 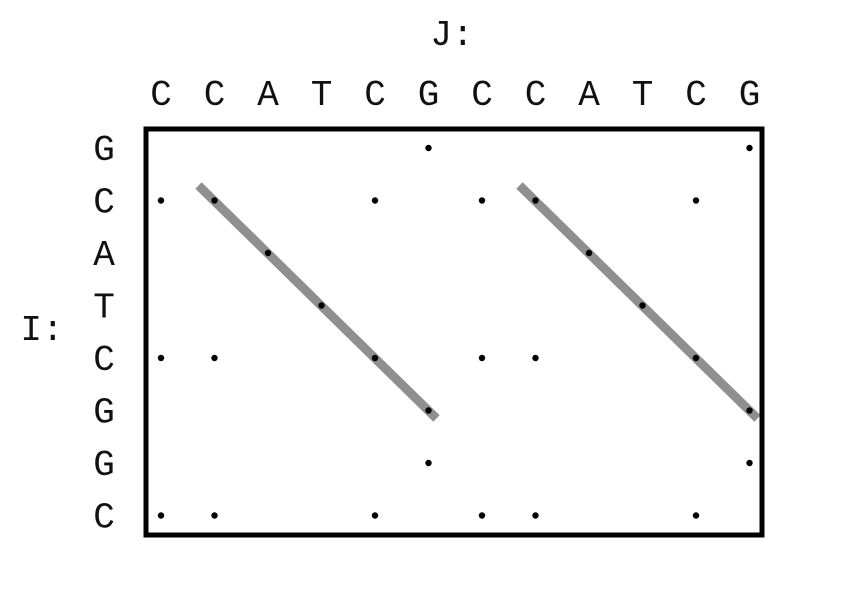 I want to click on i-base-label: T, so click(x=104, y=308).